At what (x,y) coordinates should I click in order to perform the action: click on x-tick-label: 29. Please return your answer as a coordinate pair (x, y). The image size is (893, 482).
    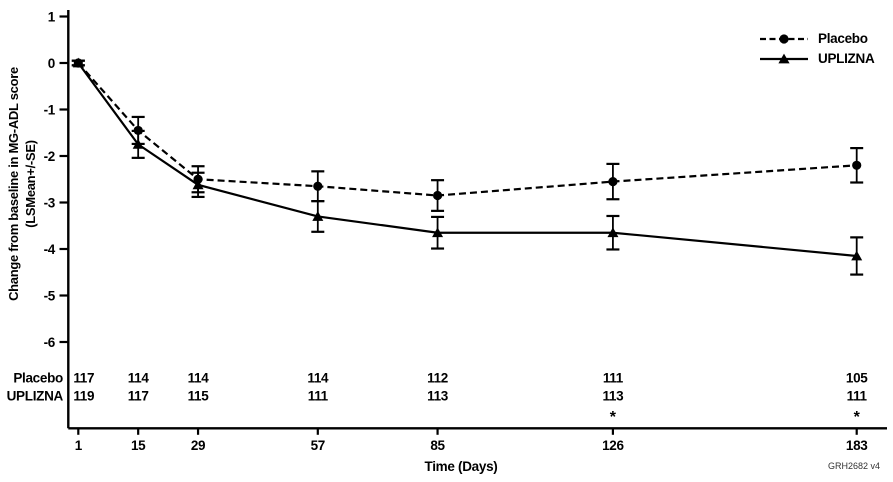
    Looking at the image, I should click on (198, 445).